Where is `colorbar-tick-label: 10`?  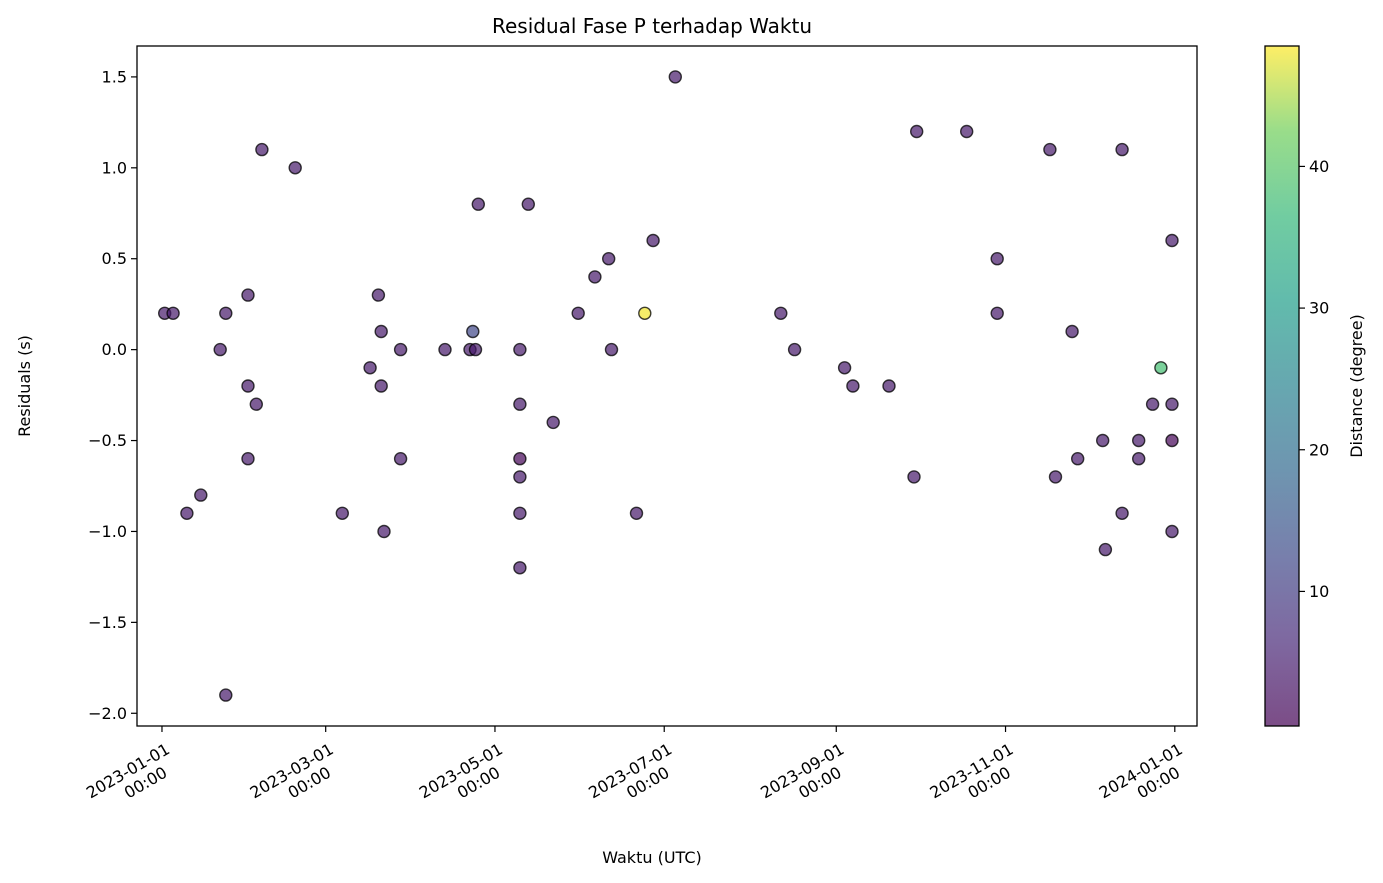
colorbar-tick-label: 10 is located at coordinates (1319, 591).